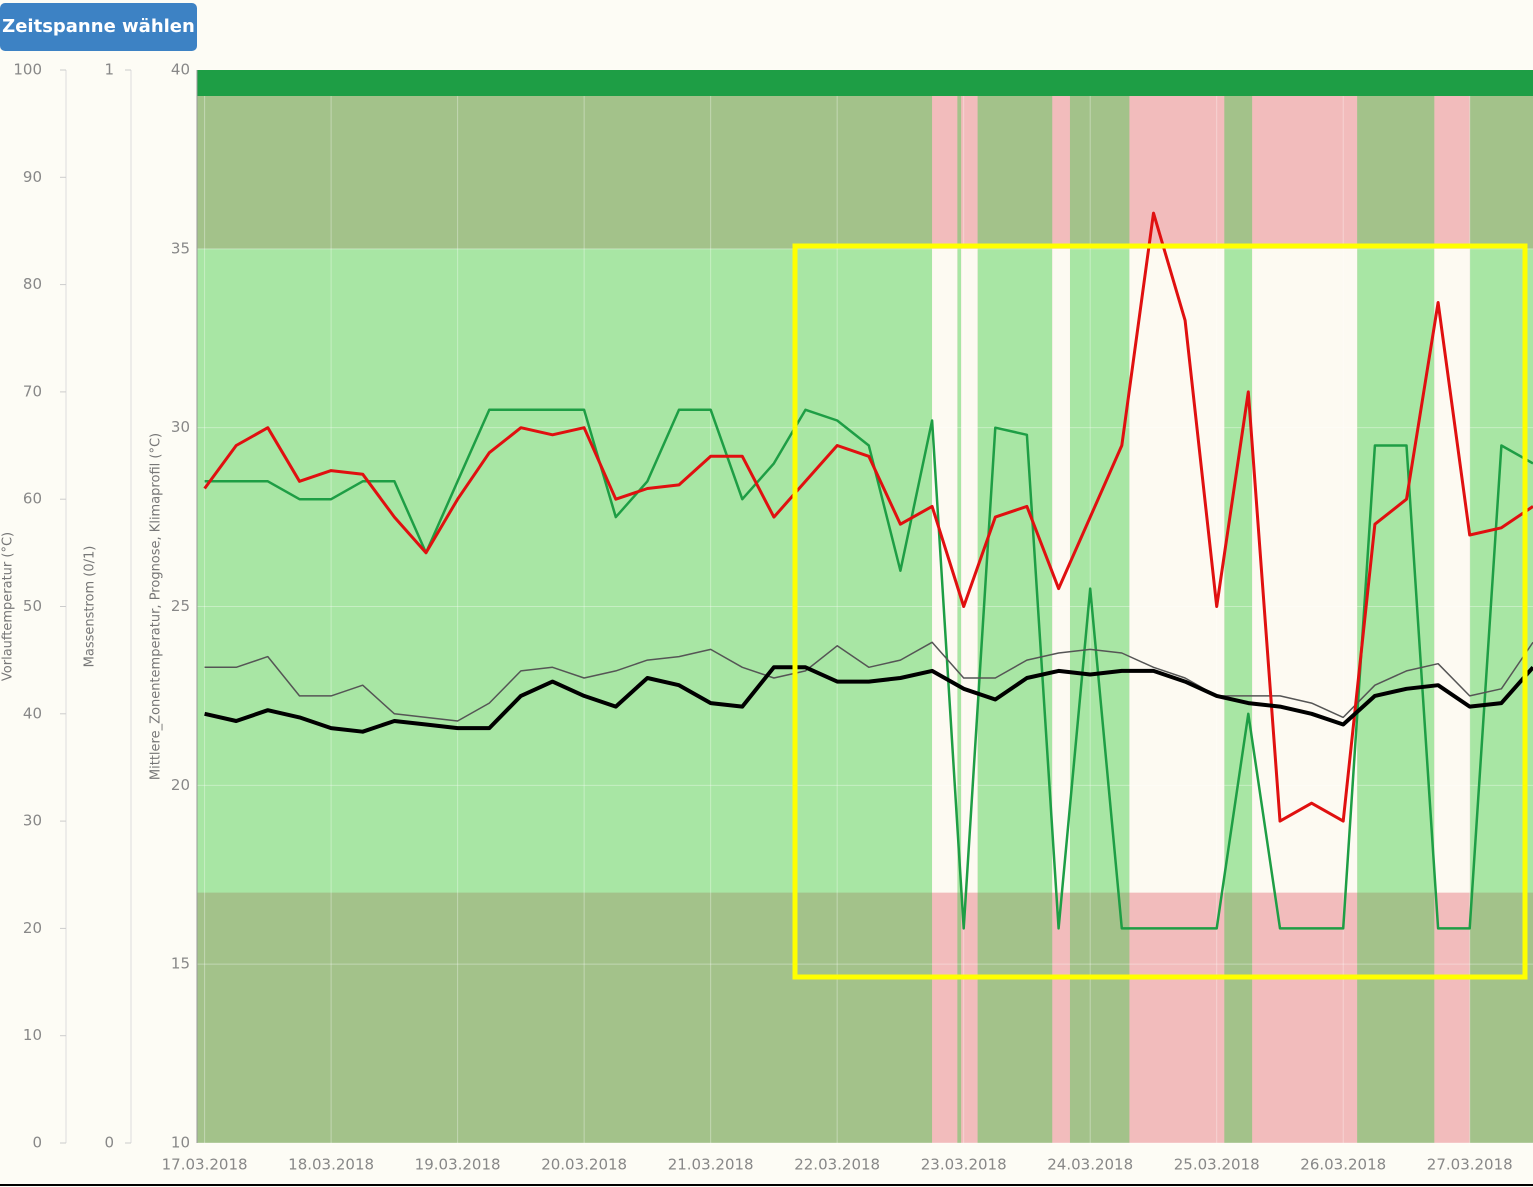  What do you see at coordinates (32, 606) in the screenshot?
I see `y-tick-label: 50` at bounding box center [32, 606].